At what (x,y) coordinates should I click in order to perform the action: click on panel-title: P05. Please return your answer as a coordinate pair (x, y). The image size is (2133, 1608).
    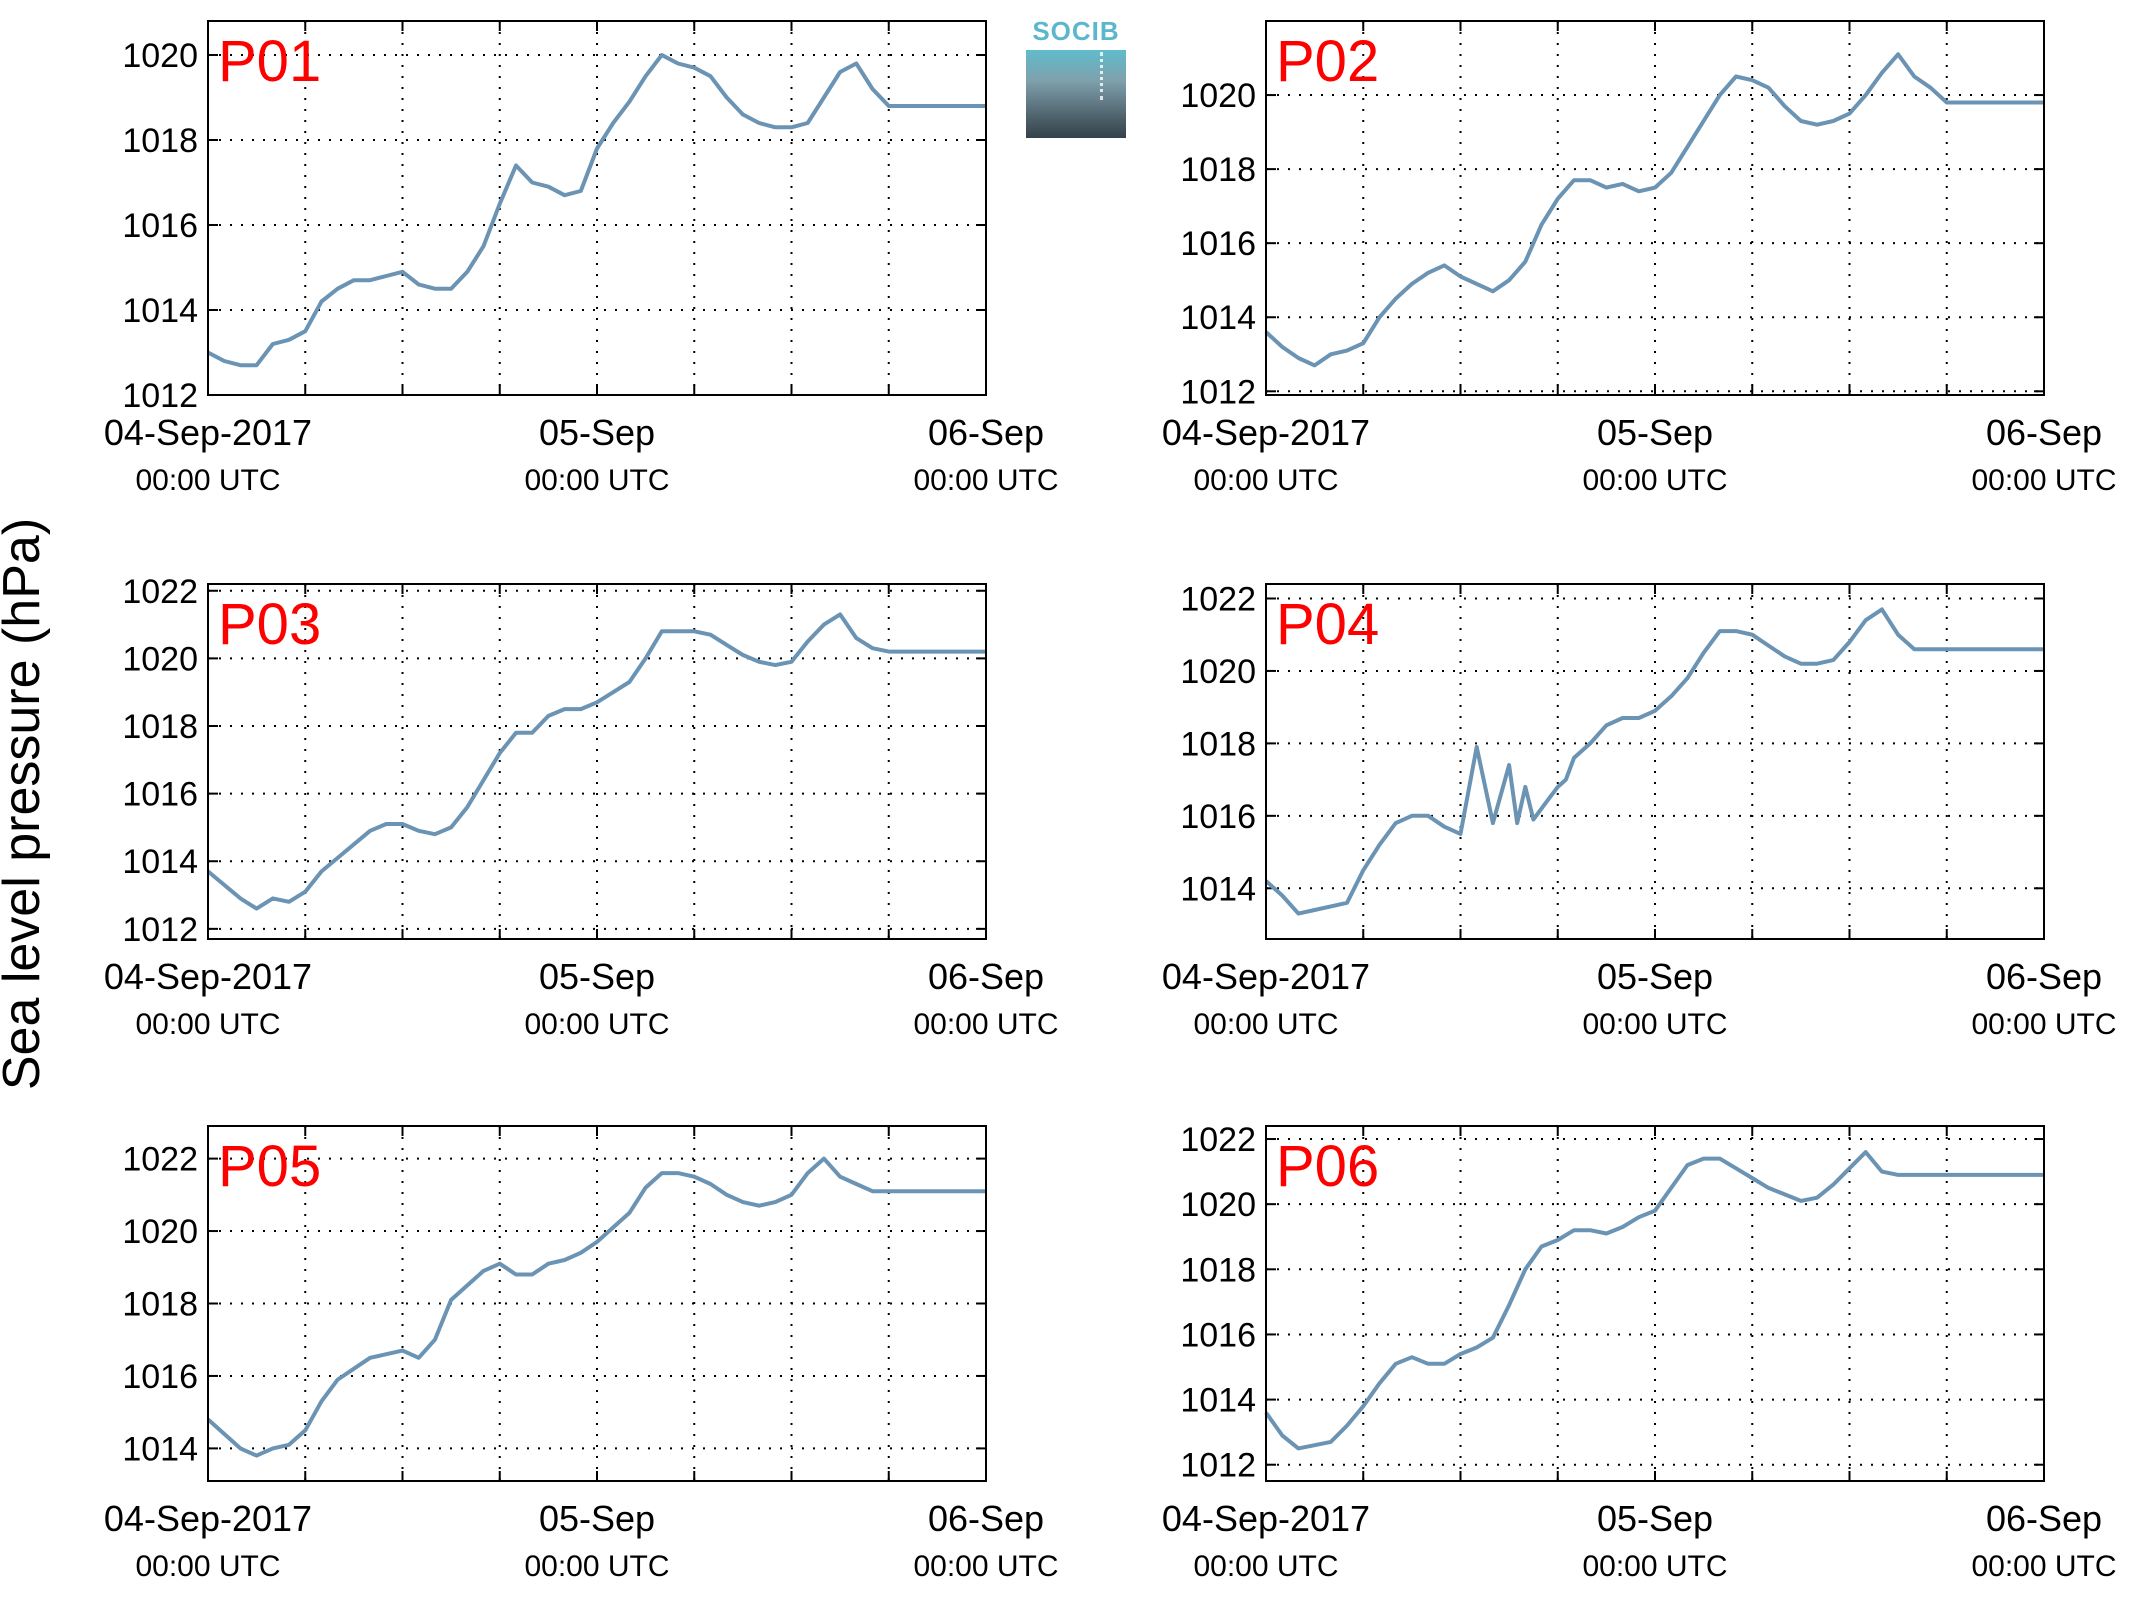
    Looking at the image, I should click on (269, 1166).